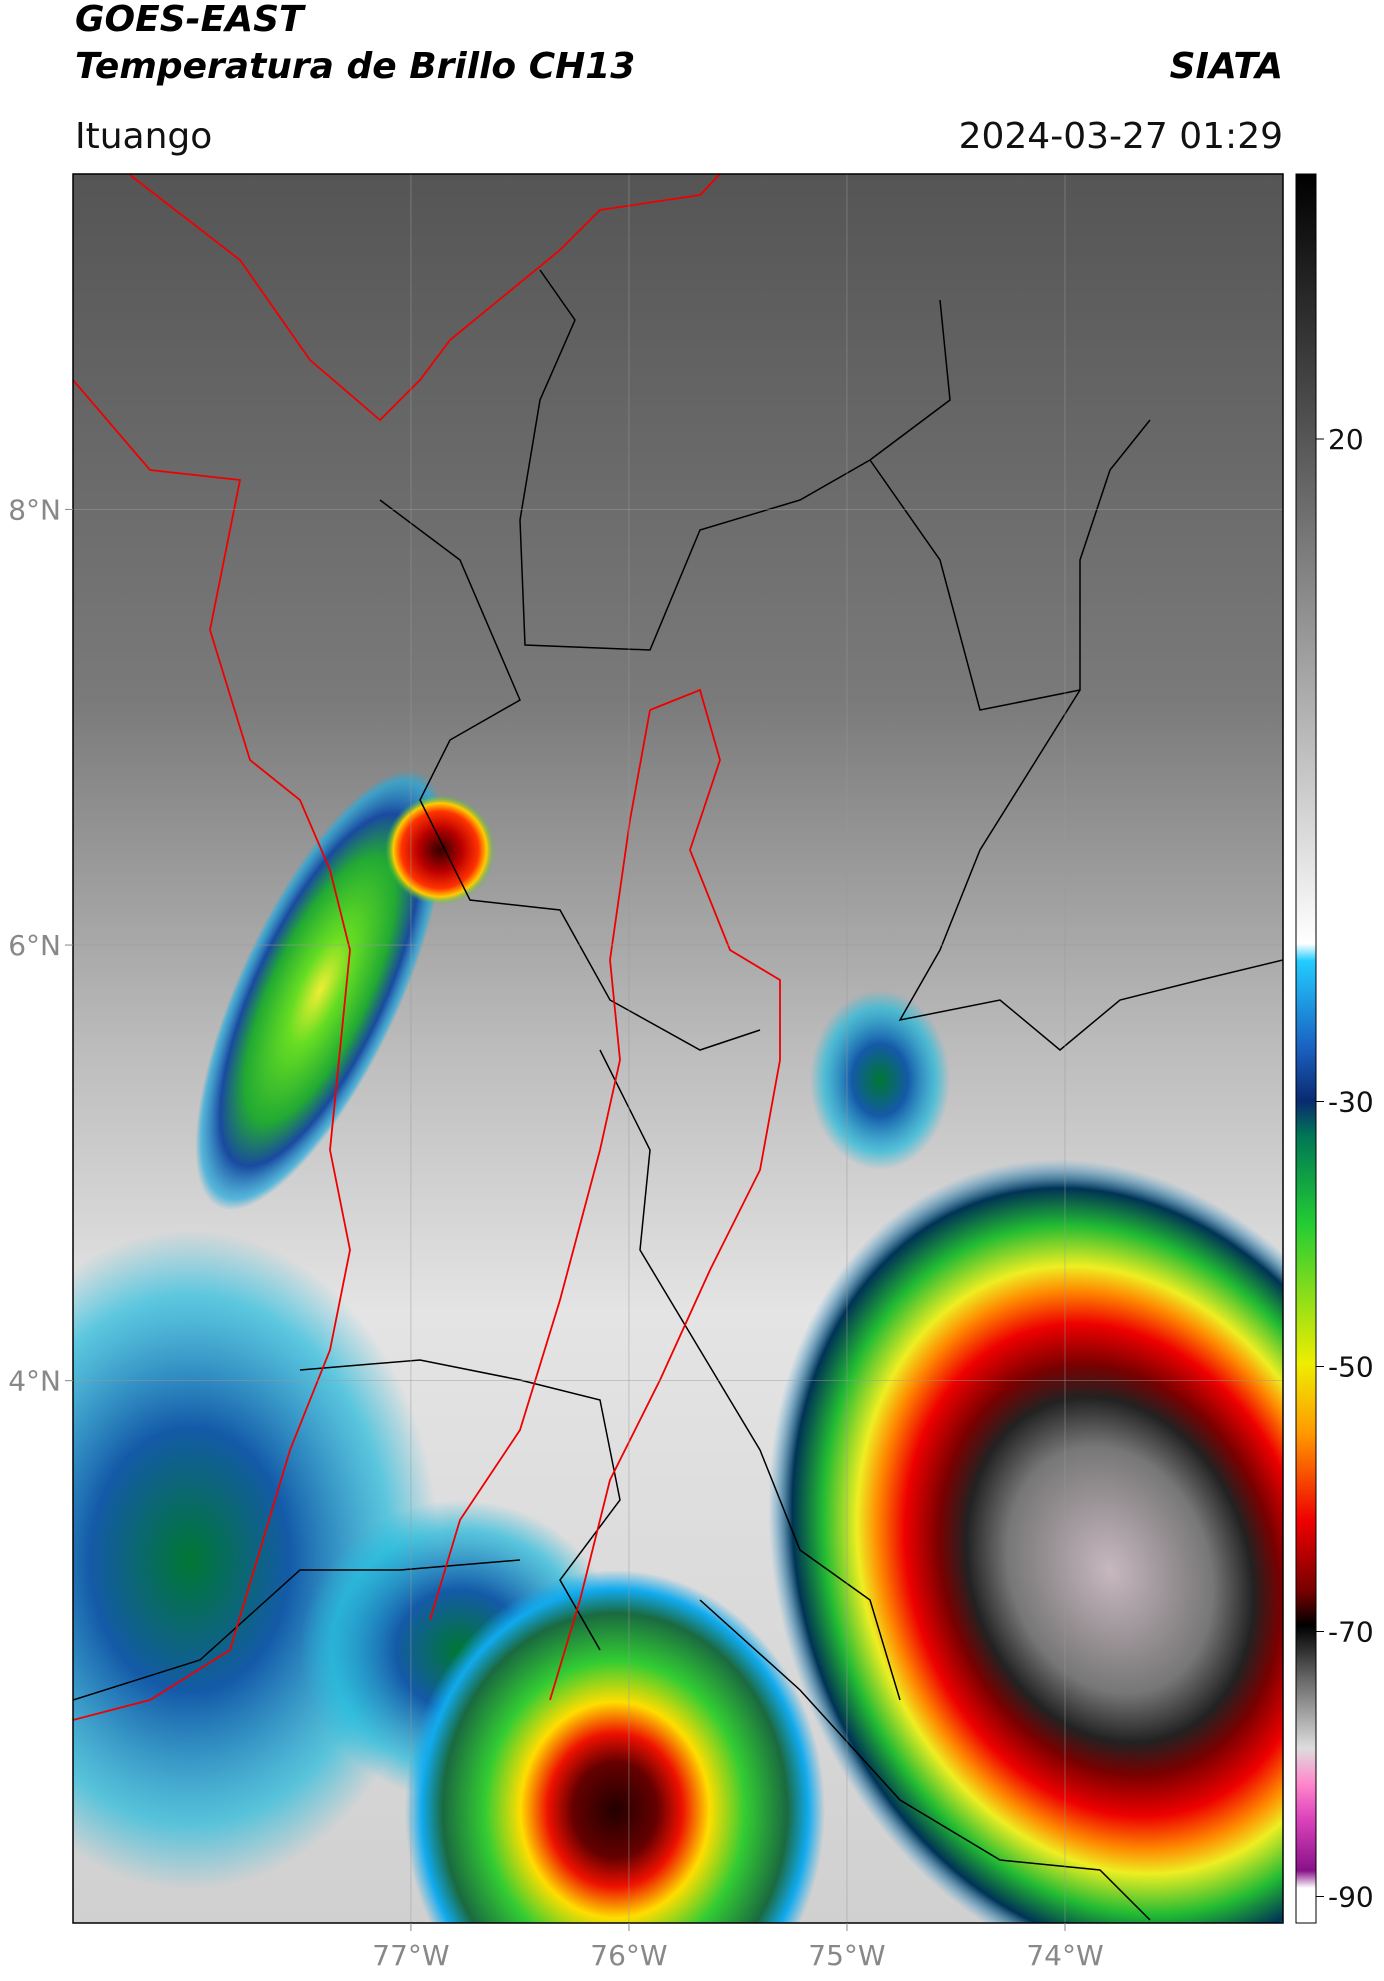 Image resolution: width=1384 pixels, height=1981 pixels. What do you see at coordinates (190, 20) in the screenshot?
I see `title: GOES-EAST` at bounding box center [190, 20].